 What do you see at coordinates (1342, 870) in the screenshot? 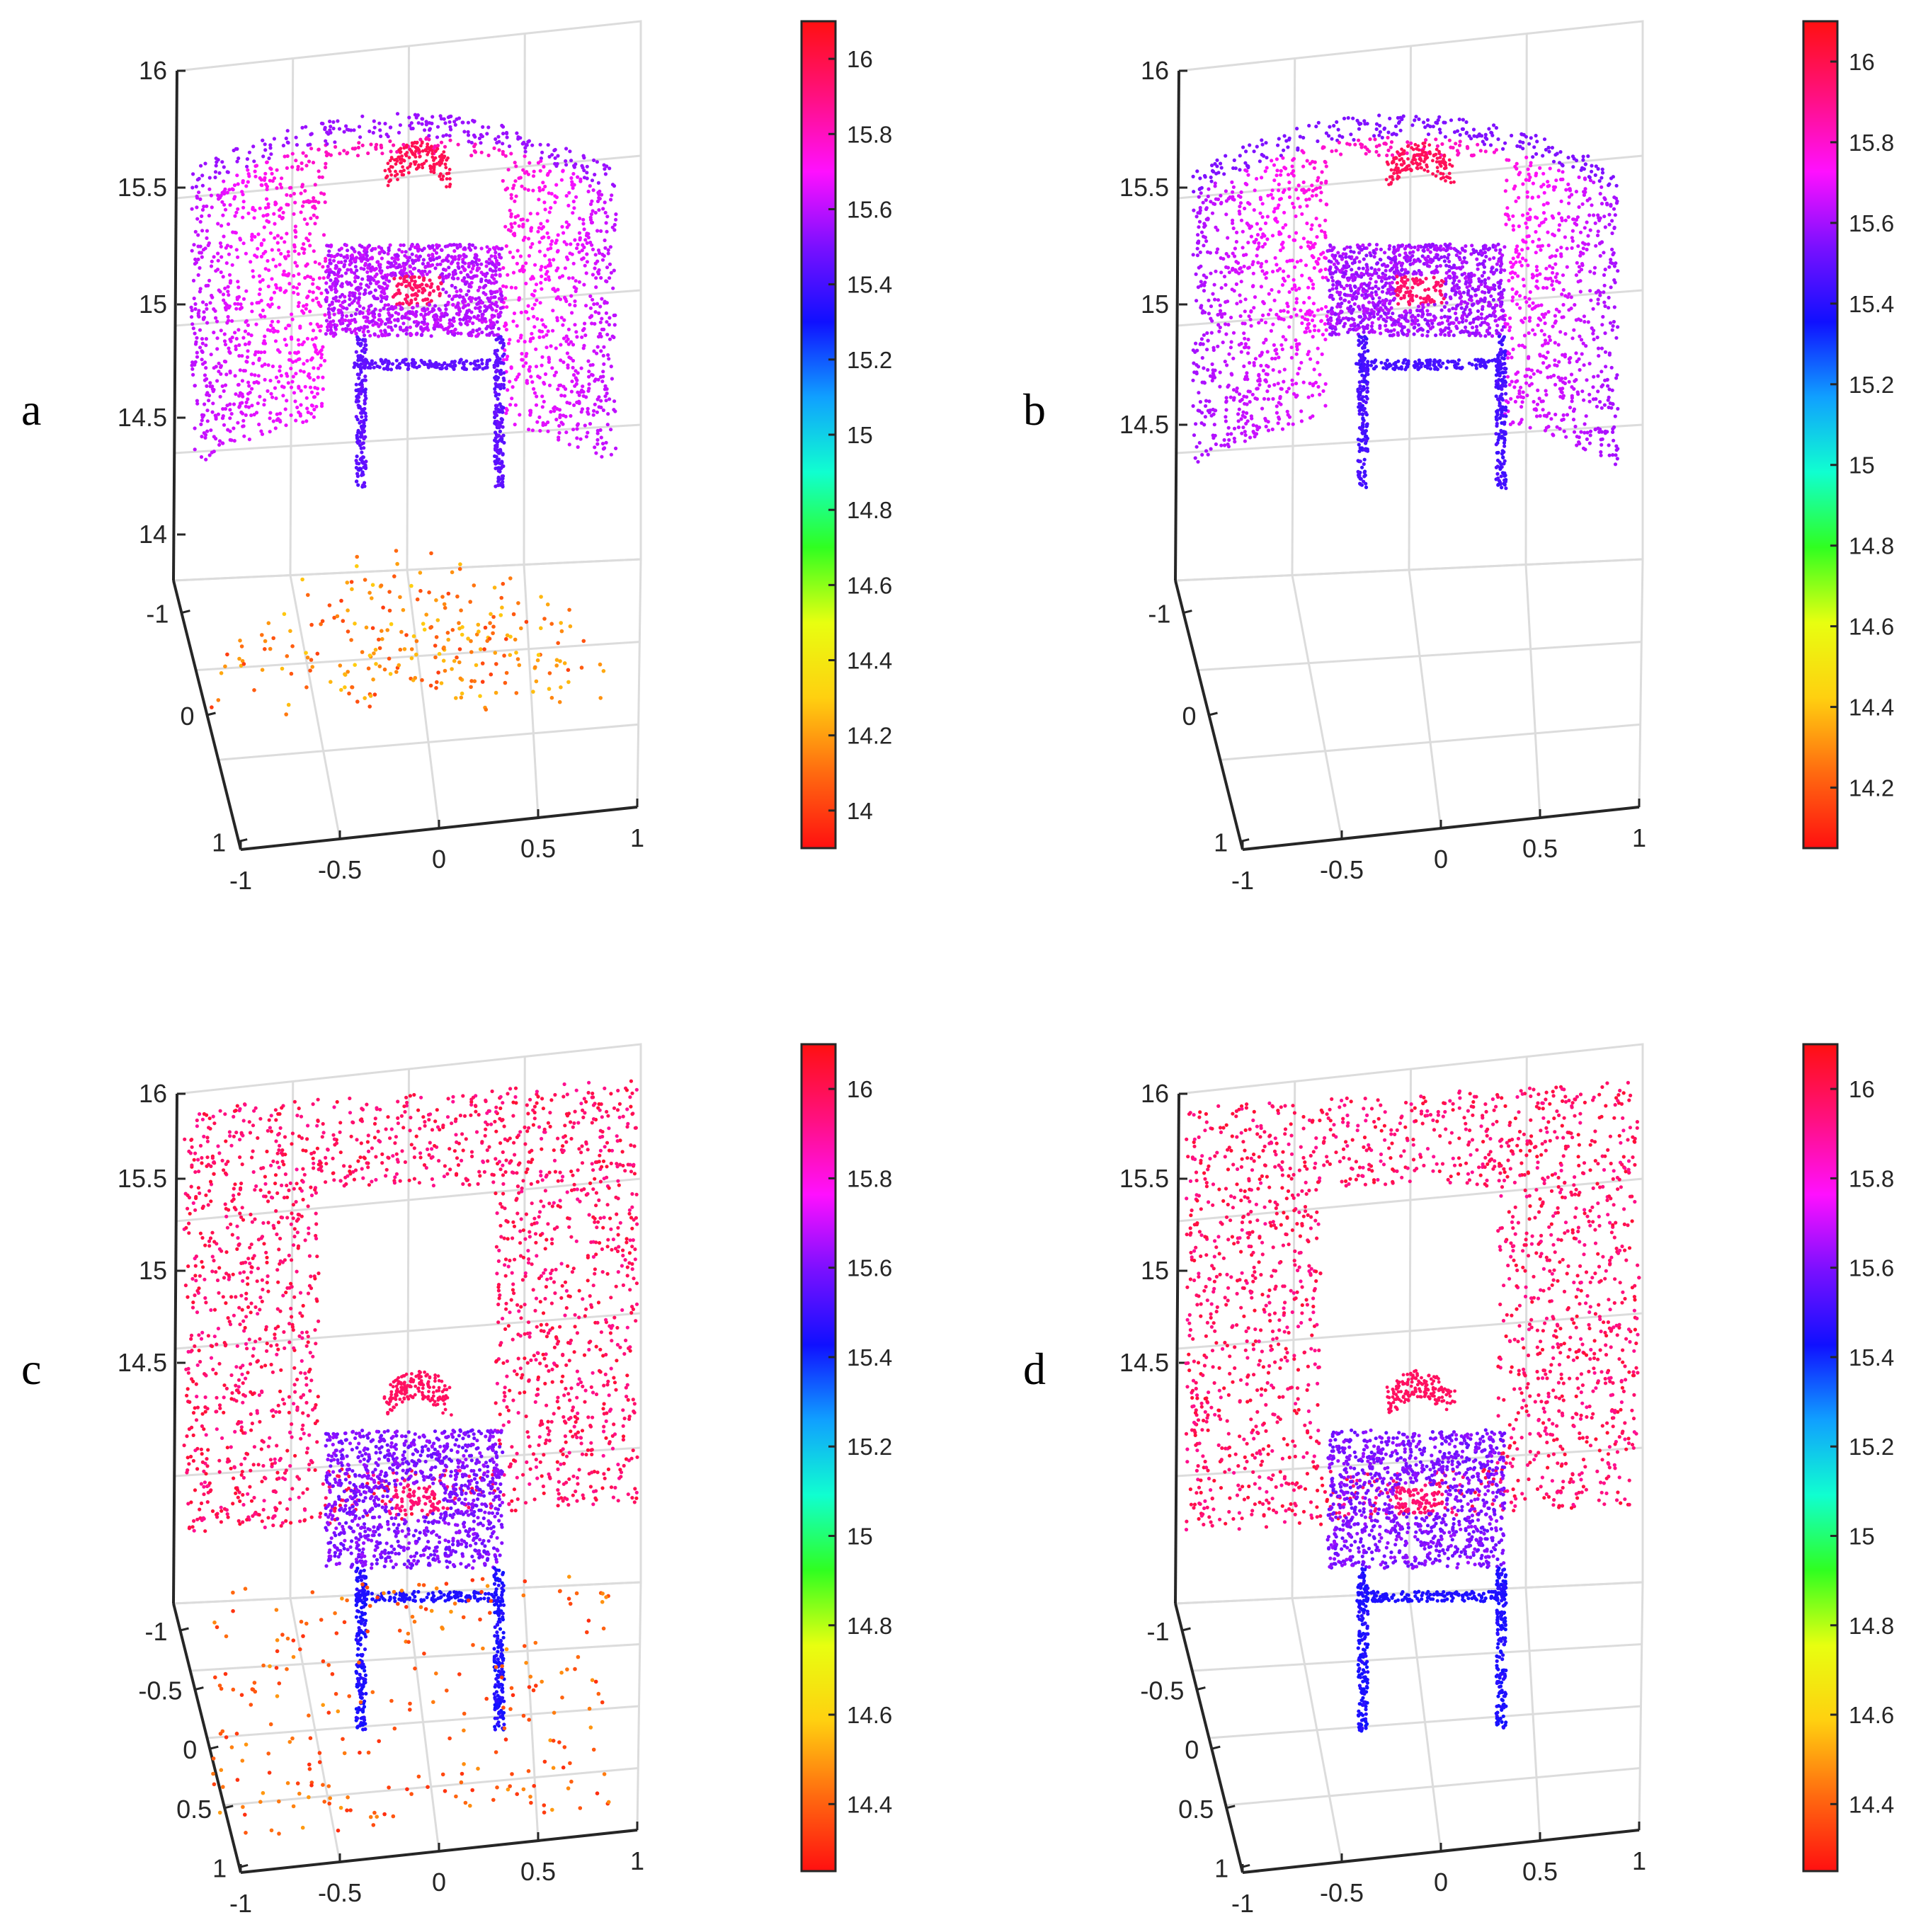
I see `x-tick-label: -0.5` at bounding box center [1342, 870].